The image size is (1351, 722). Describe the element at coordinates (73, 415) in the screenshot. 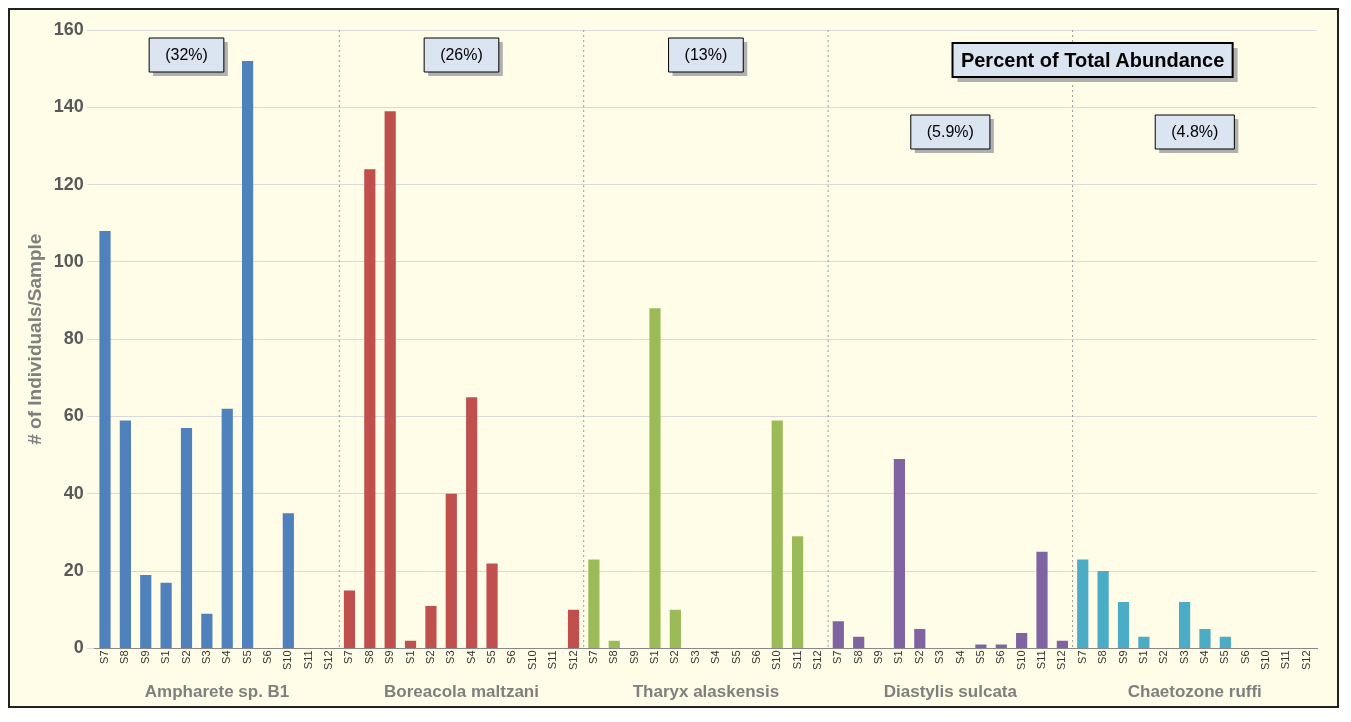

I see `y-tick-label: 60` at that location.